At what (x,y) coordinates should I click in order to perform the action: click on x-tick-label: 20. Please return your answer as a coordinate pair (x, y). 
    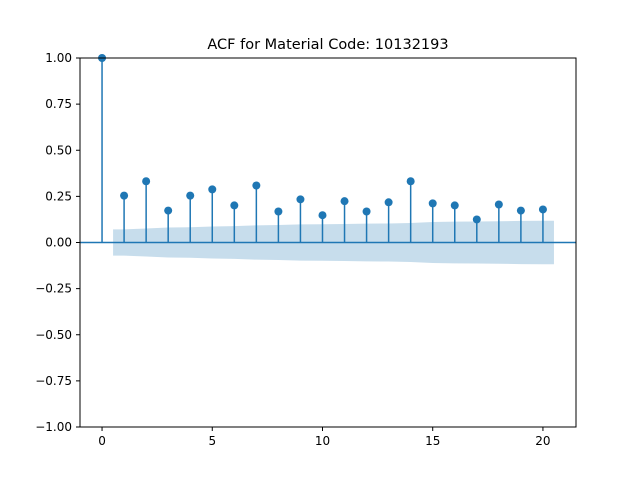
    Looking at the image, I should click on (542, 441).